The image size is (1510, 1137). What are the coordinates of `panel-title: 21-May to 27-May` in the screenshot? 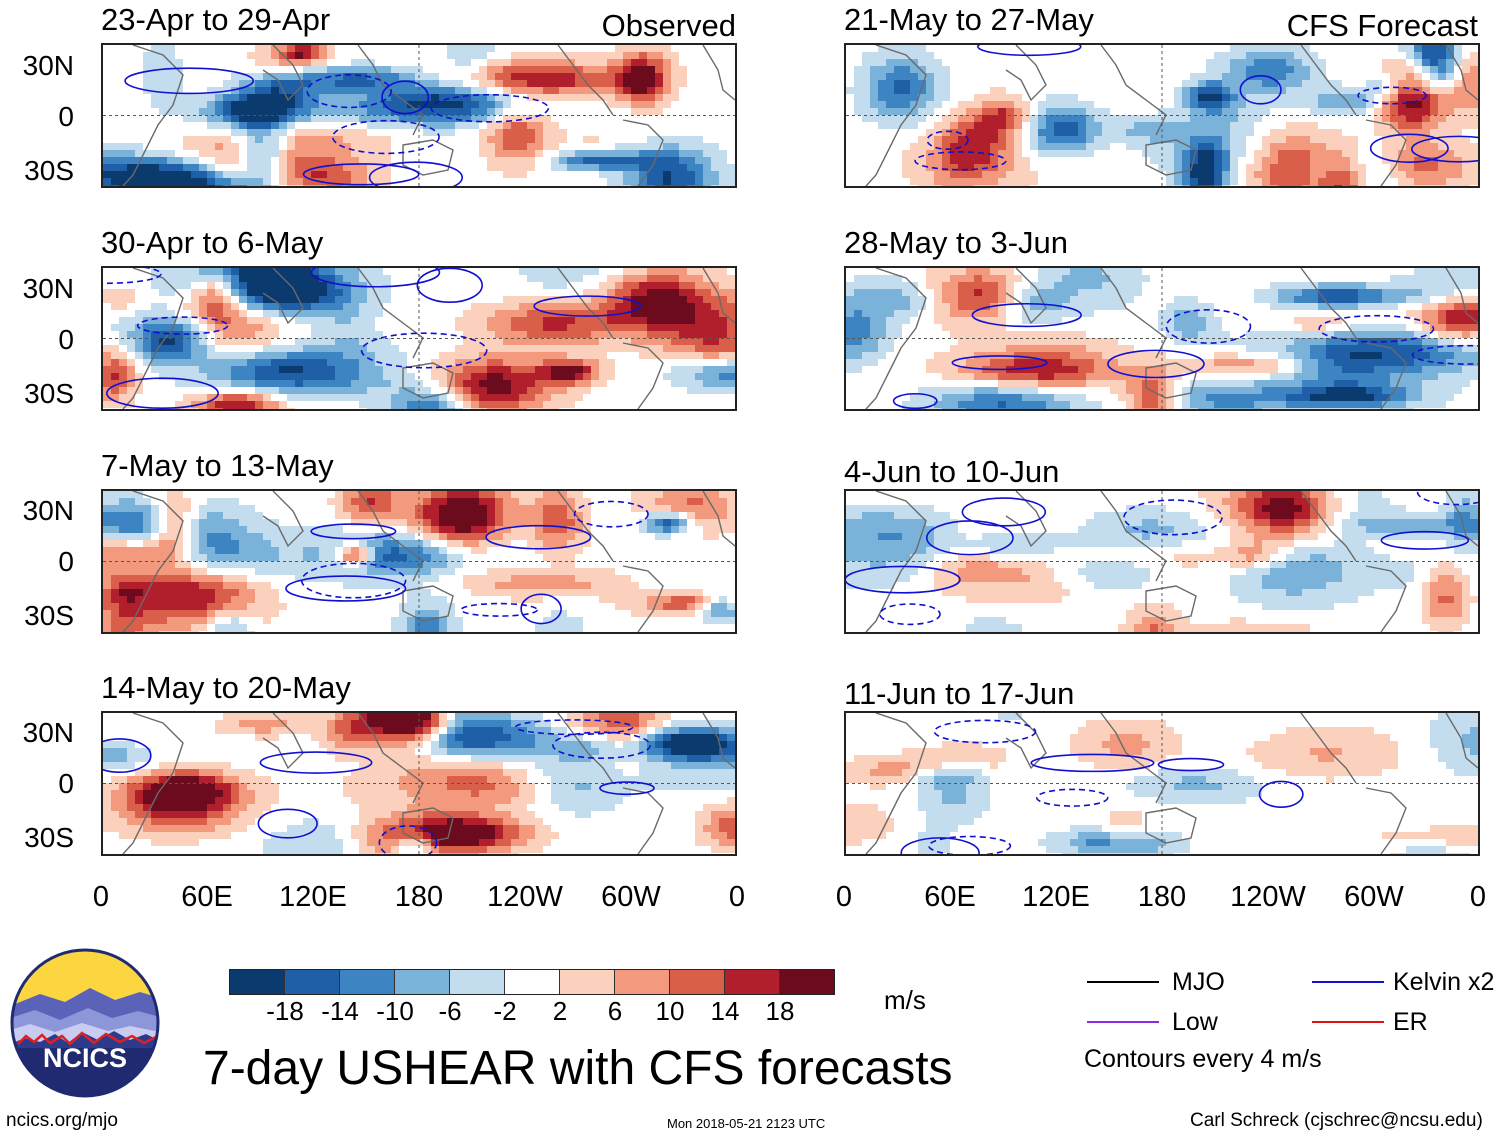 It's located at (969, 19).